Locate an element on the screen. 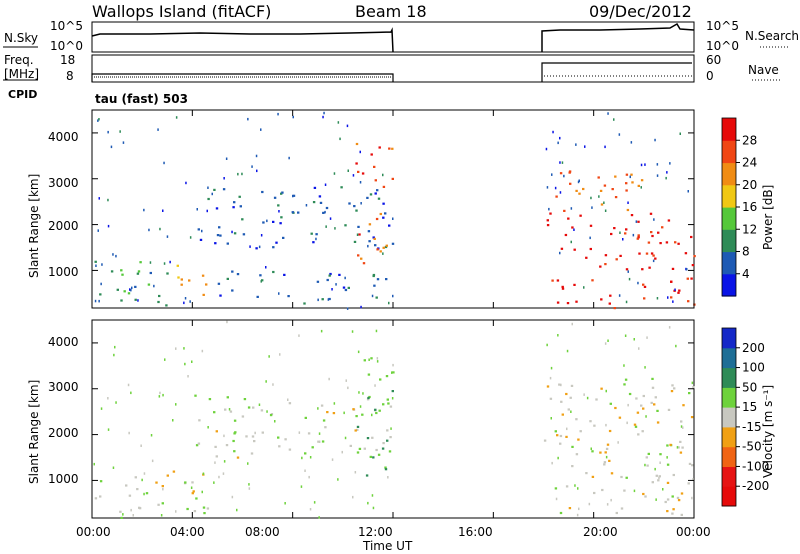  velocity-scale-label: Velocity [m s⁻¹] is located at coordinates (768, 431).